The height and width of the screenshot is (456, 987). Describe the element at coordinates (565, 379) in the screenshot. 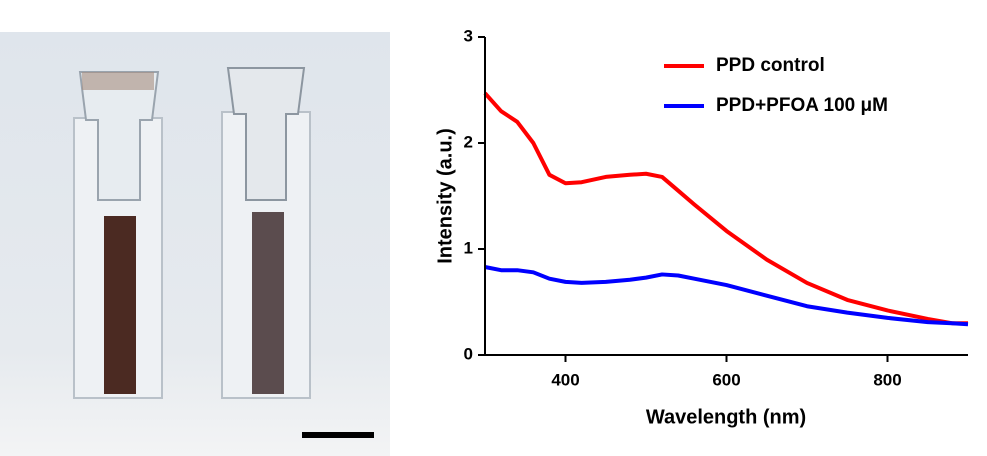

I see `x-tick-label: 400` at that location.